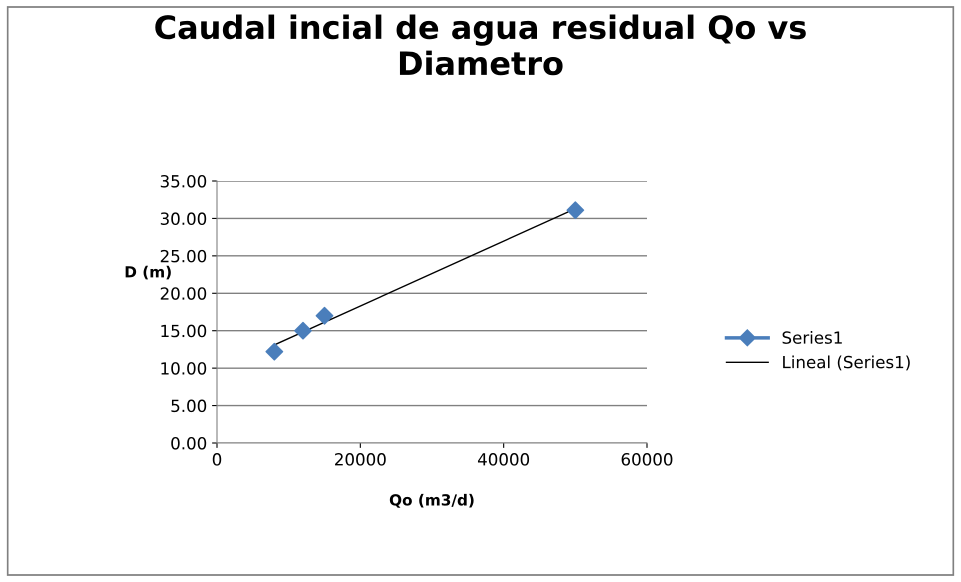  What do you see at coordinates (183, 293) in the screenshot?
I see `y-tick-label: 20.00` at bounding box center [183, 293].